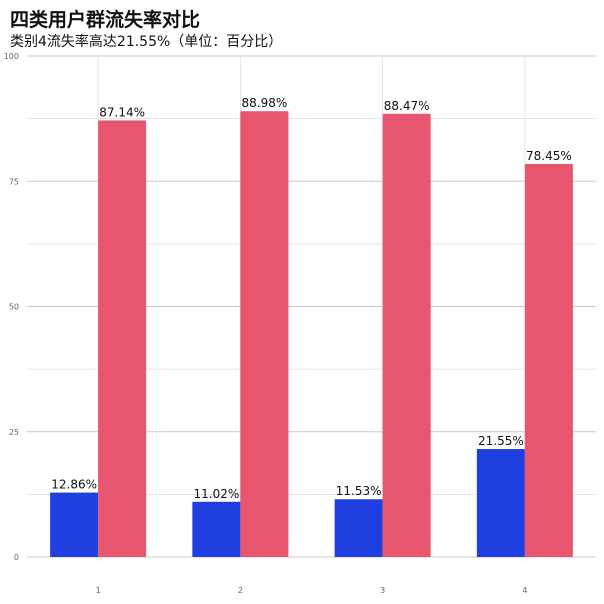 The height and width of the screenshot is (604, 604). What do you see at coordinates (14, 307) in the screenshot?
I see `y-tick-label: 50` at bounding box center [14, 307].